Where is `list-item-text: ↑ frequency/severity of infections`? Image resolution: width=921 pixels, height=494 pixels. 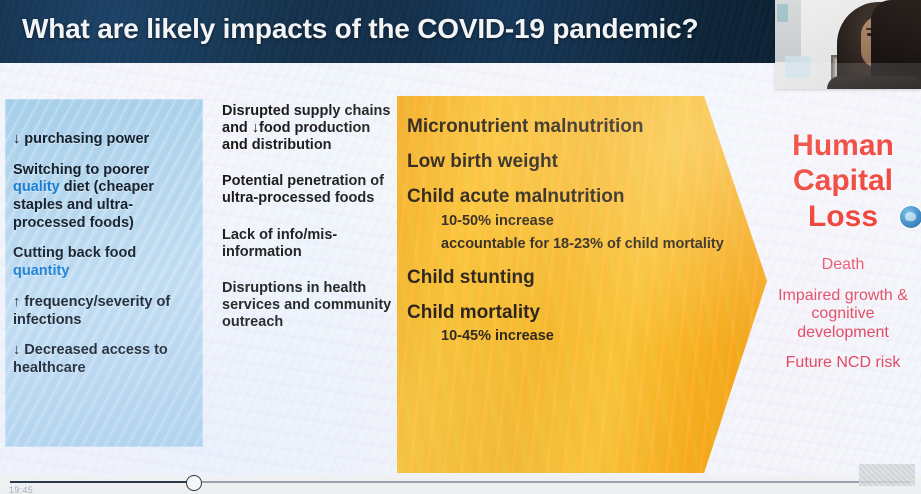 list-item-text: ↑ frequency/severity of infections is located at coordinates (92, 310).